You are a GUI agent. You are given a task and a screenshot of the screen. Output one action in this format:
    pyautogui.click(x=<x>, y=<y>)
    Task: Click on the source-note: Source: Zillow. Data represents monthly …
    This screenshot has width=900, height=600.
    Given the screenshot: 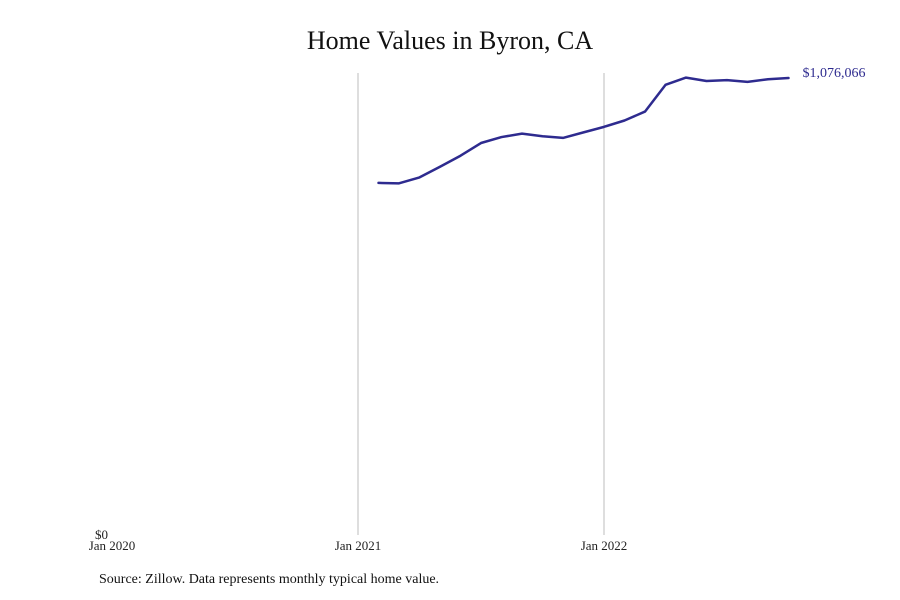 What is the action you would take?
    pyautogui.click(x=269, y=579)
    